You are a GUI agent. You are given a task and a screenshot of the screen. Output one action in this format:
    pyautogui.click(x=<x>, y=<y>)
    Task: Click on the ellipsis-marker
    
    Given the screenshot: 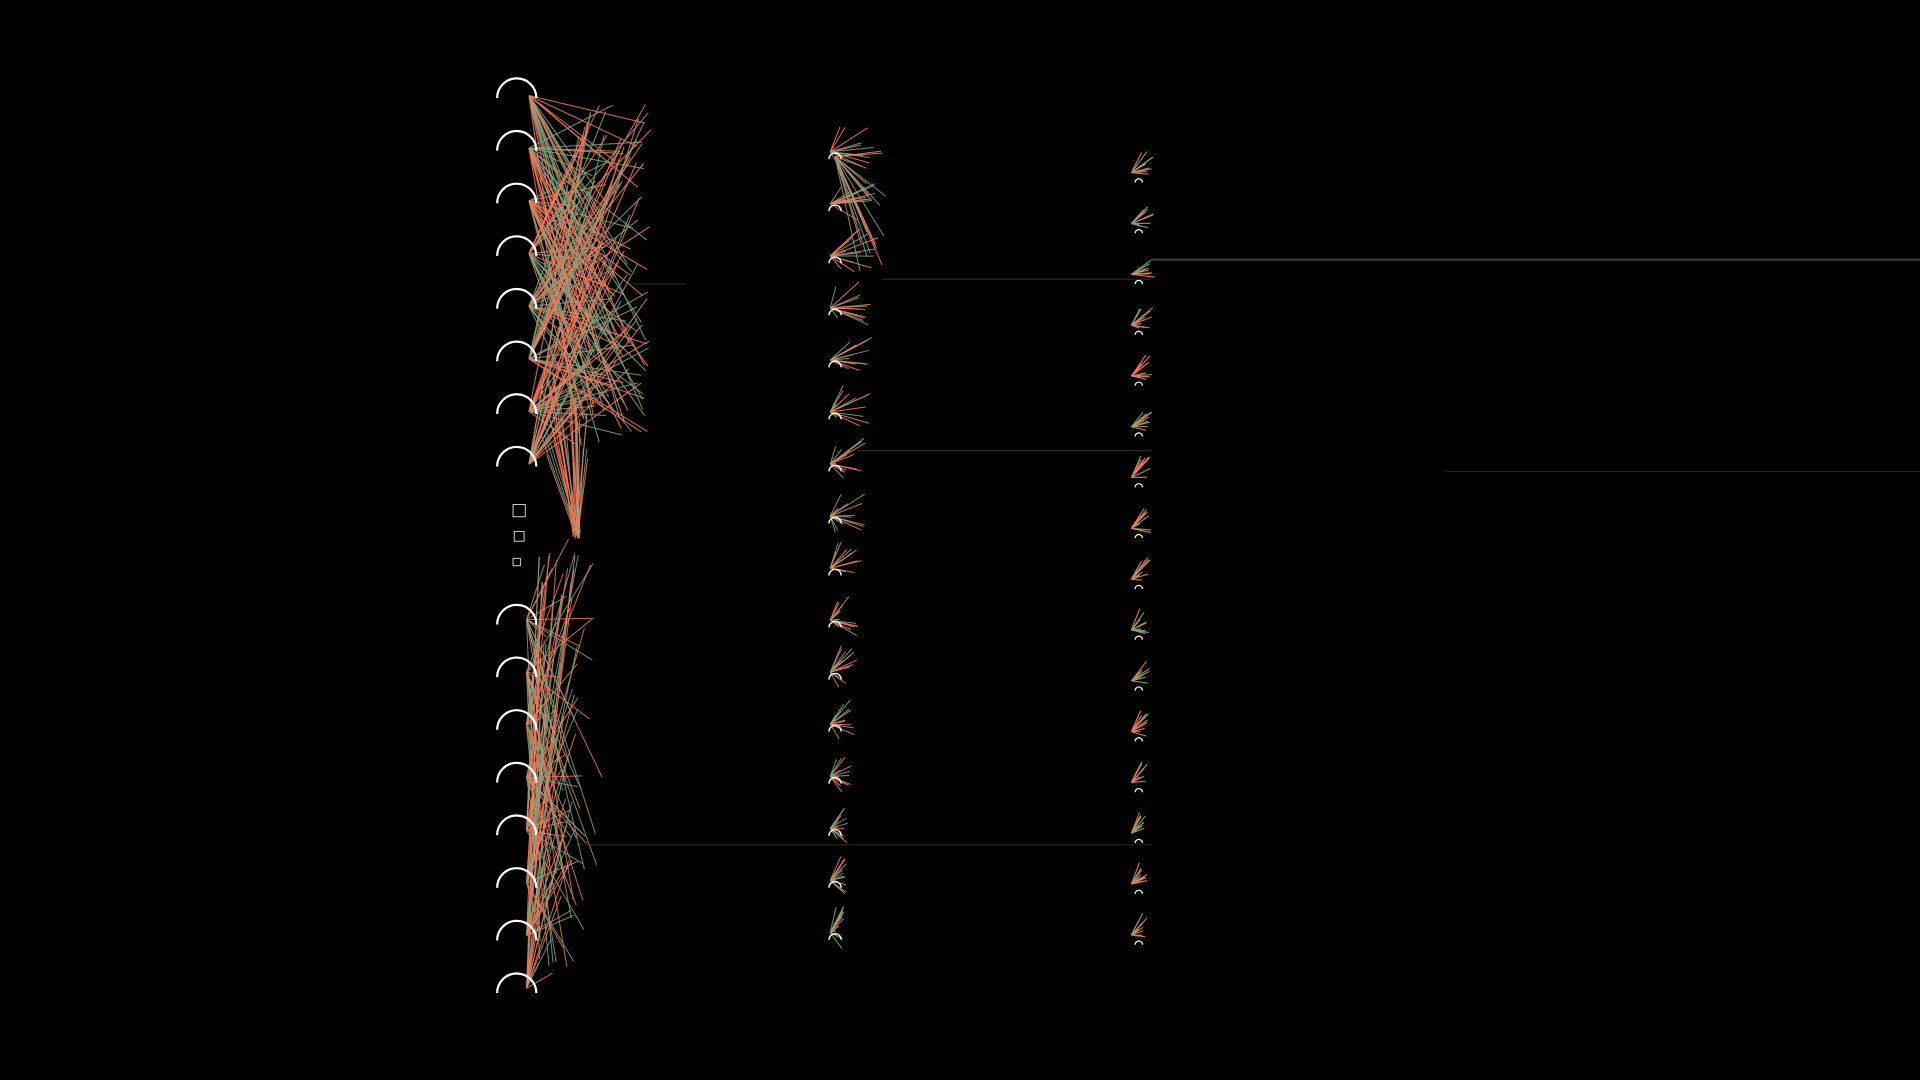 What is the action you would take?
    pyautogui.click(x=519, y=535)
    